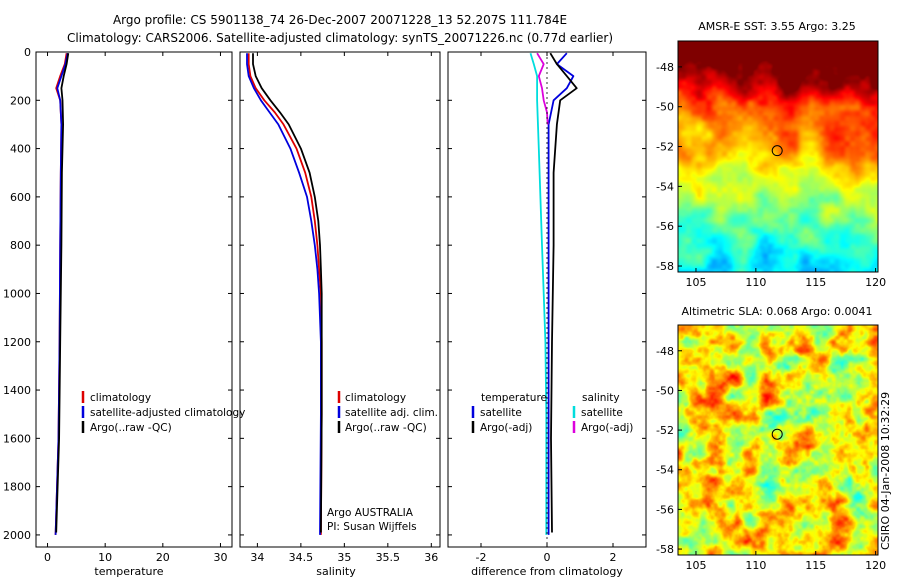  I want to click on series-line-salinity-satellite, so click(538, 293).